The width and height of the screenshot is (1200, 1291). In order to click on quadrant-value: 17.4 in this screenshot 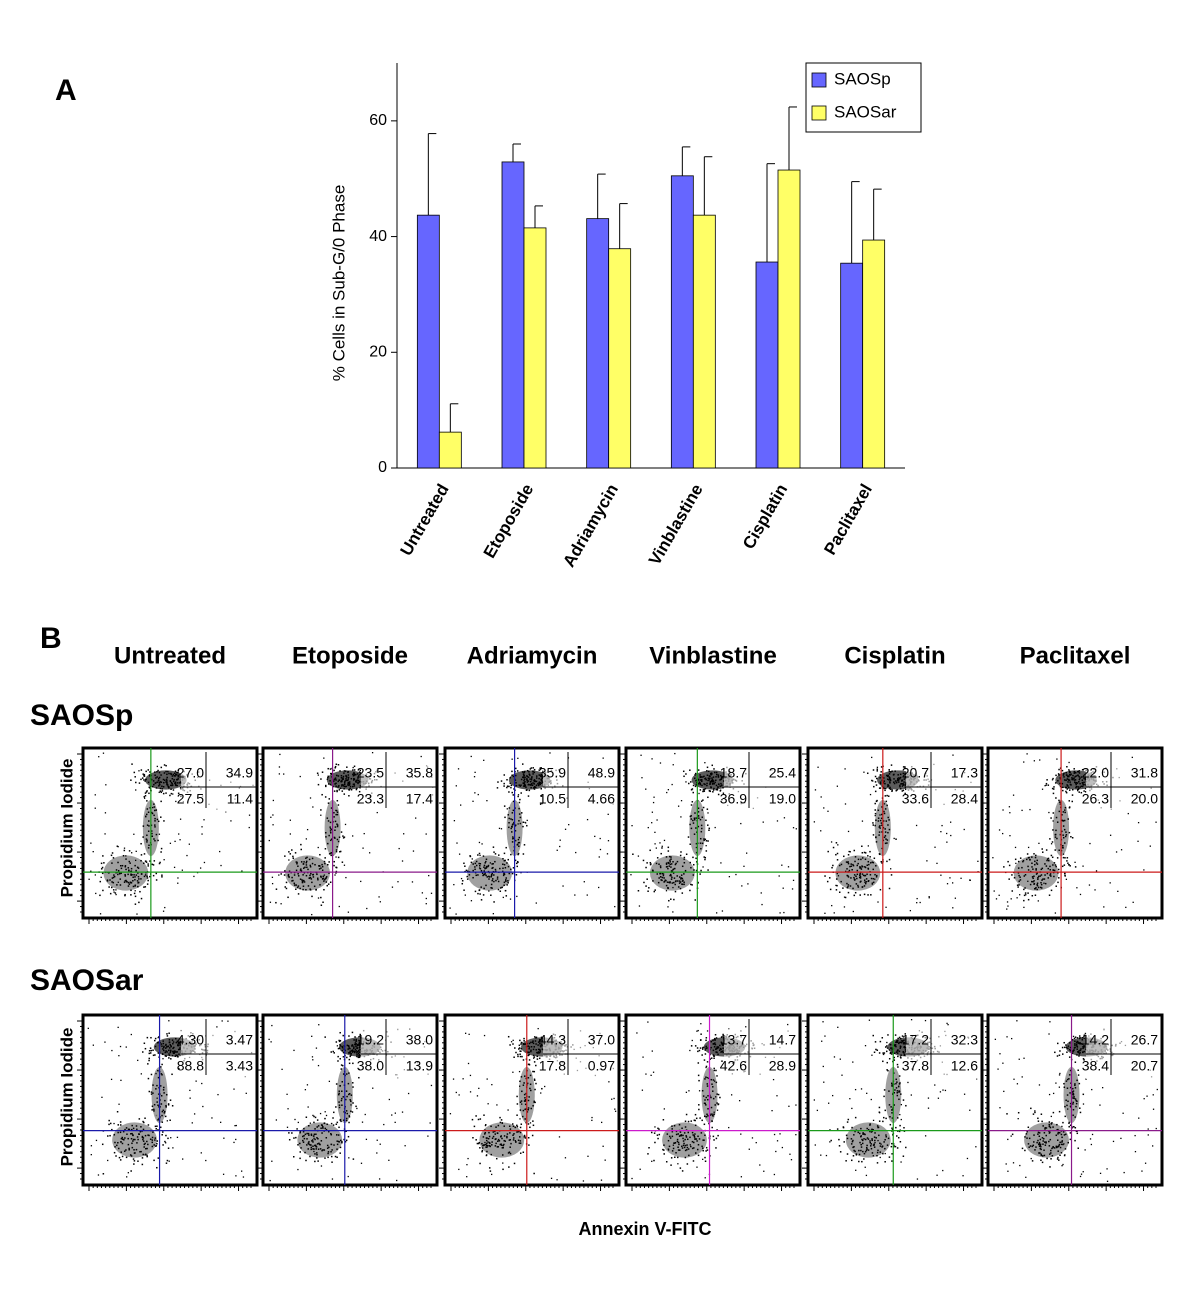, I will do `click(419, 799)`.